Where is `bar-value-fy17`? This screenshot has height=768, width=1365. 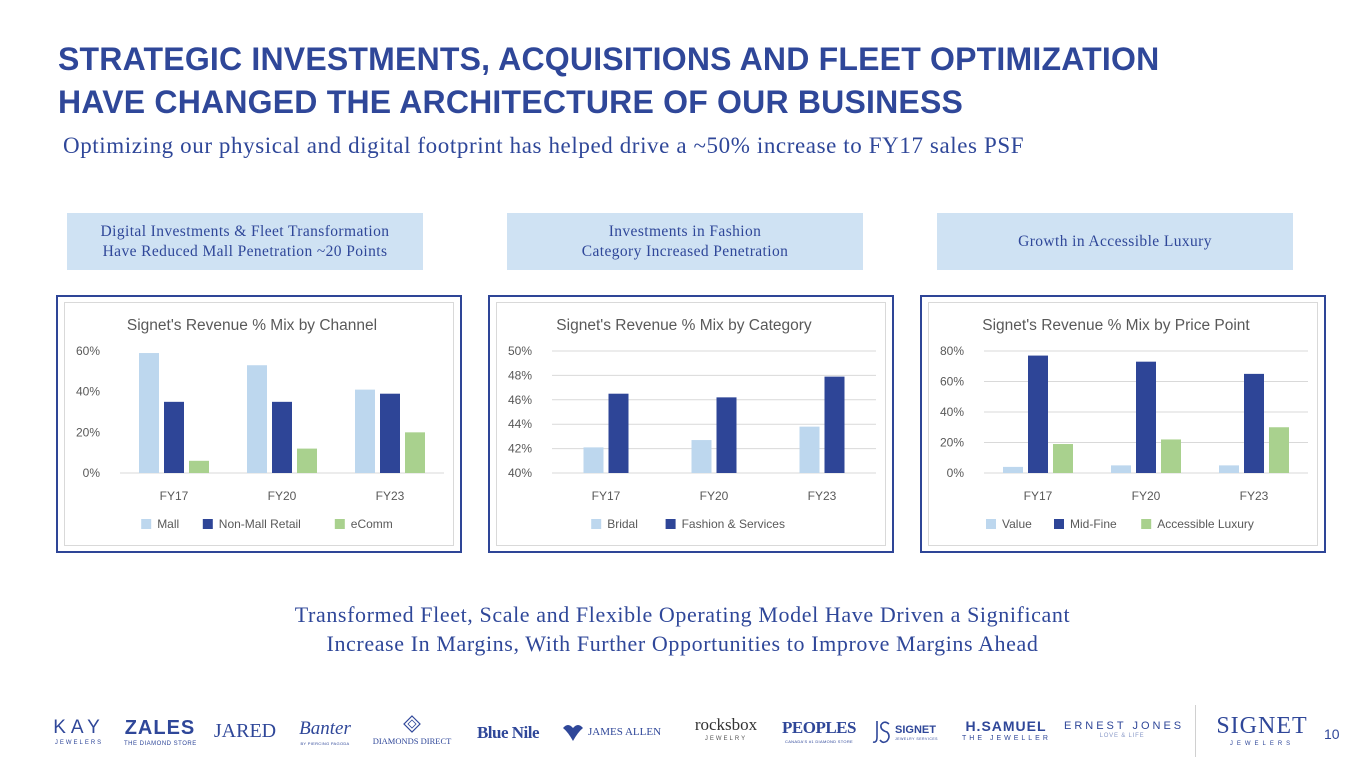
bar-value-fy17 is located at coordinates (1013, 469).